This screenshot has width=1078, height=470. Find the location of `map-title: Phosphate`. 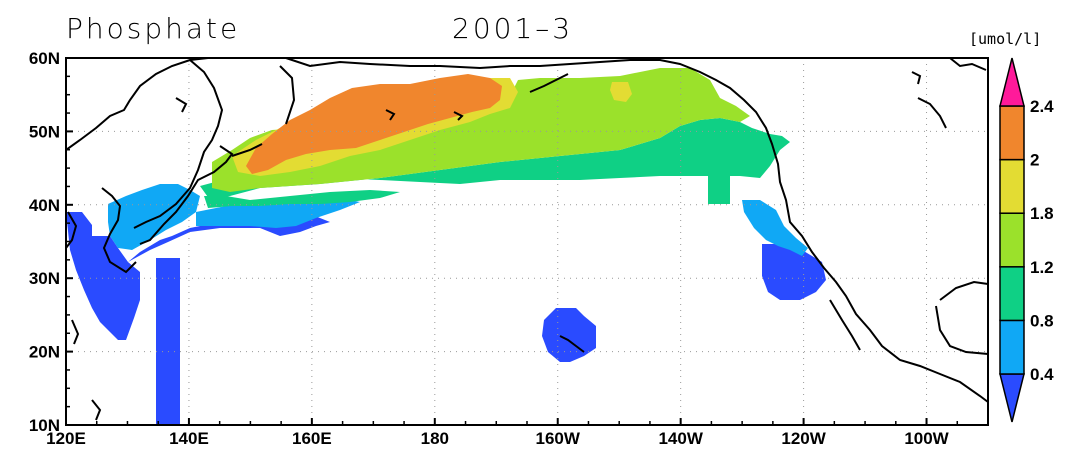

map-title: Phosphate is located at coordinates (153, 28).